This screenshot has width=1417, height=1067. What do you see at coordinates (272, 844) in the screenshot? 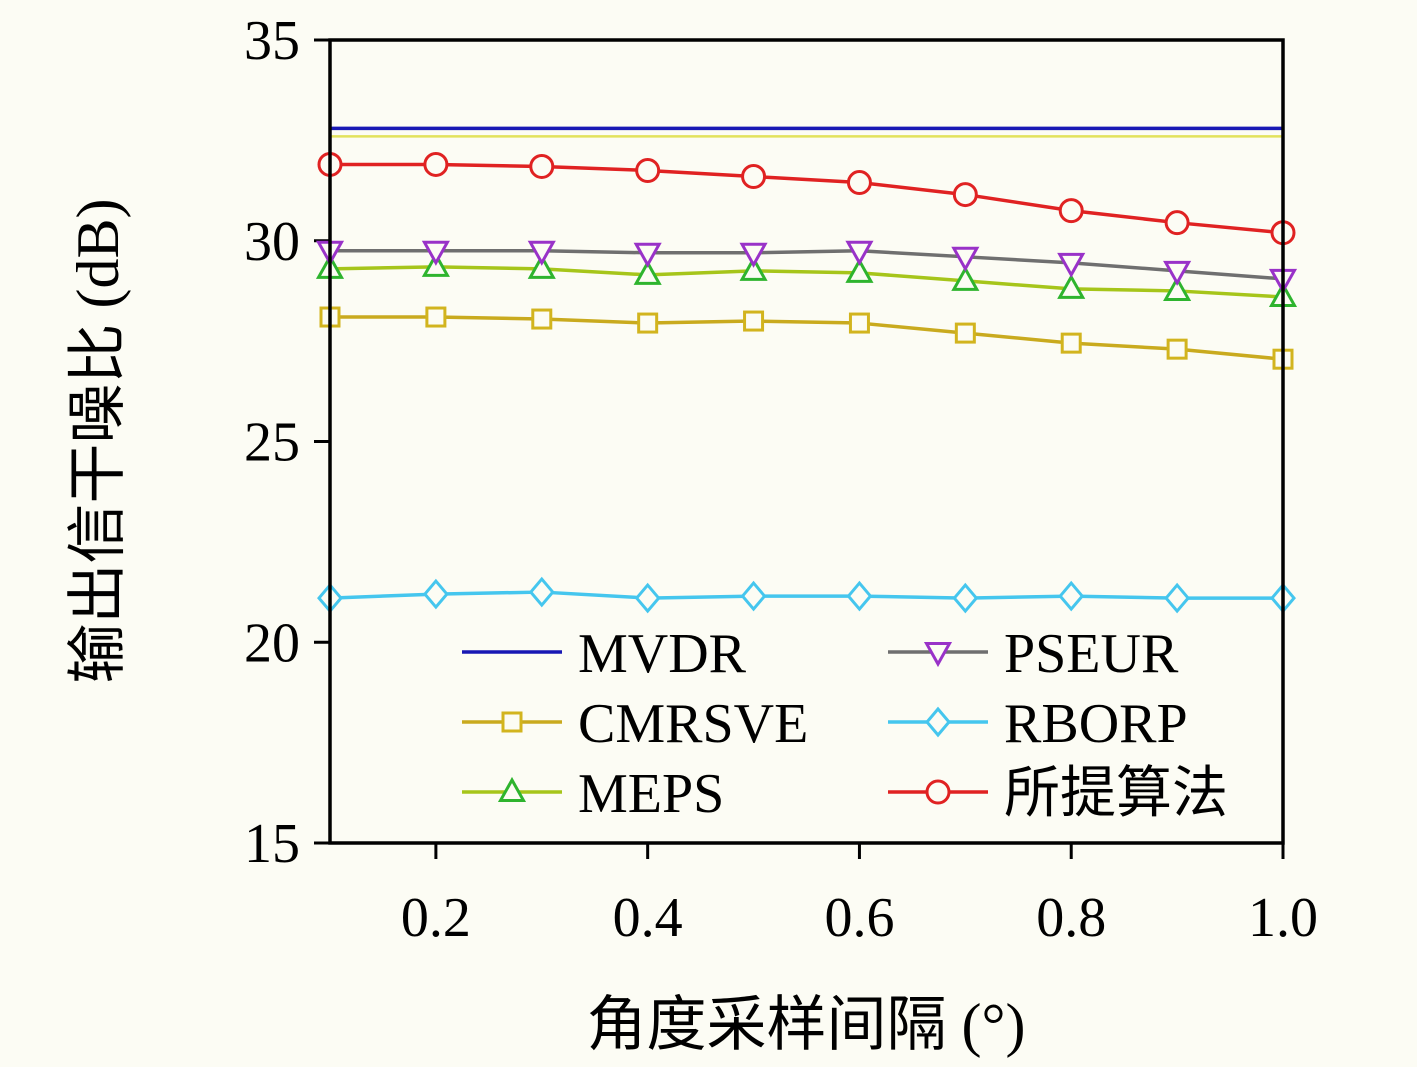
I see `y-tick-label: 15` at bounding box center [272, 844].